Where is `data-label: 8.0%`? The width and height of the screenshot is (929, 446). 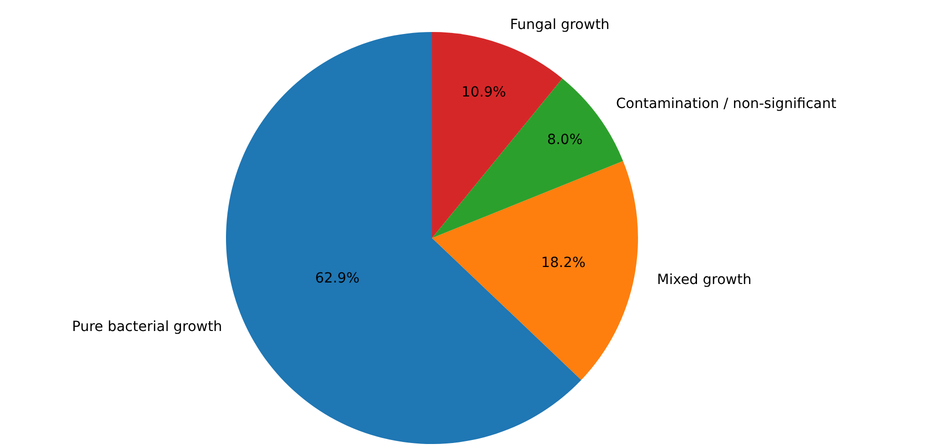
data-label: 8.0% is located at coordinates (565, 140).